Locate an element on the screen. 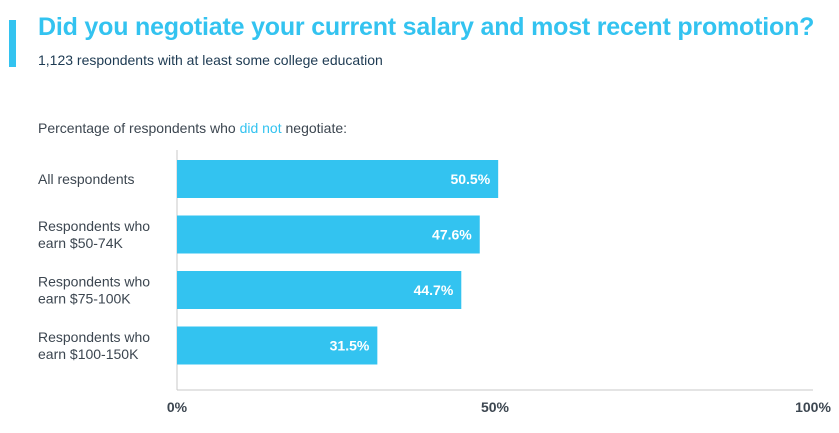 The image size is (839, 433). accent-bar is located at coordinates (12, 43).